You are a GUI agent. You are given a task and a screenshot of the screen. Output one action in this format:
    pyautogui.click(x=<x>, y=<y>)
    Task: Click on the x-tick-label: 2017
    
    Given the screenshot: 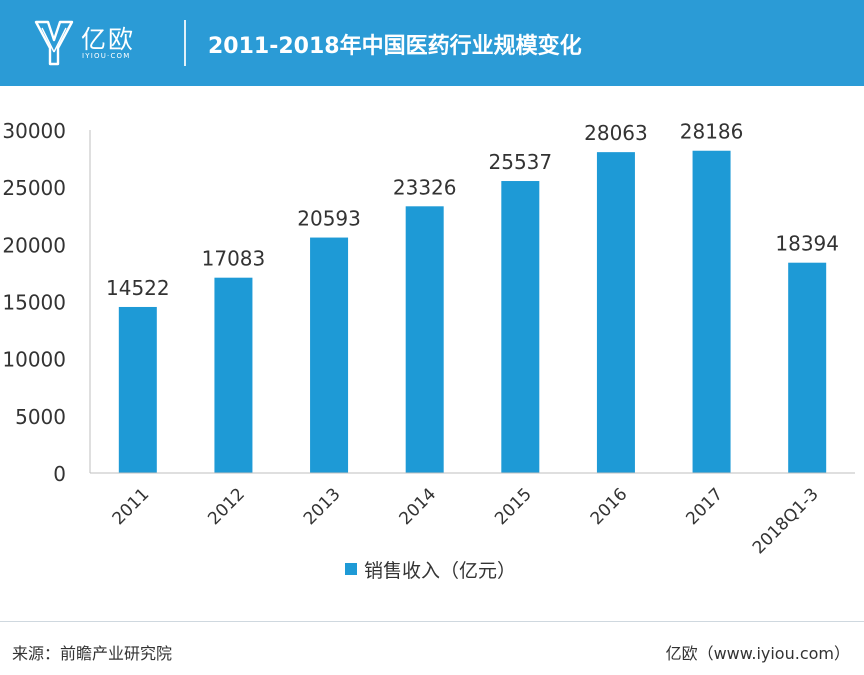 What is the action you would take?
    pyautogui.click(x=704, y=506)
    